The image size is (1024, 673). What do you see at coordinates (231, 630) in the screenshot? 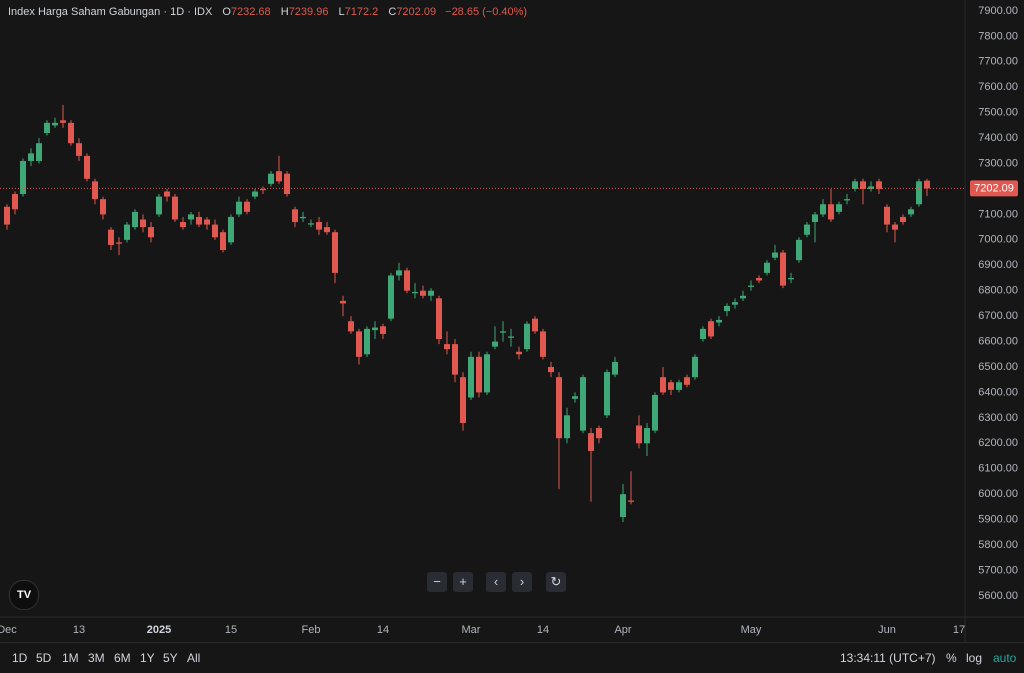
I see `x-tick-label: 15` at bounding box center [231, 630].